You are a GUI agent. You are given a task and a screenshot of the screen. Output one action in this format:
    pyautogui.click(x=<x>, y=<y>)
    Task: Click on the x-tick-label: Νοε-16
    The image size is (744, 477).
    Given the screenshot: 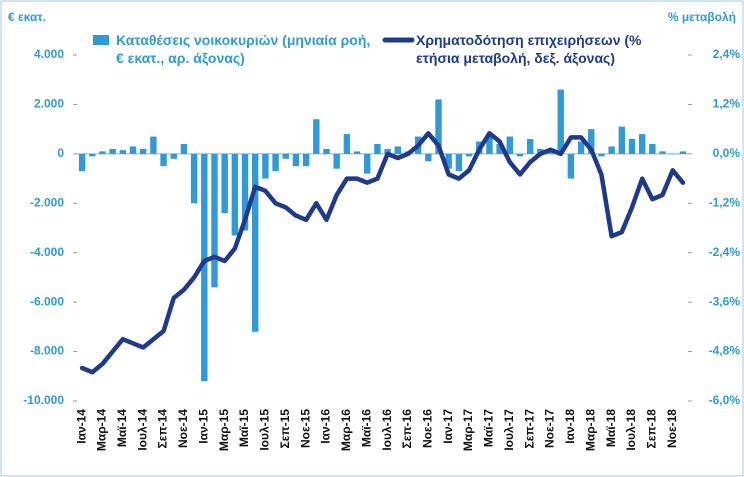 What is the action you would take?
    pyautogui.click(x=427, y=428)
    